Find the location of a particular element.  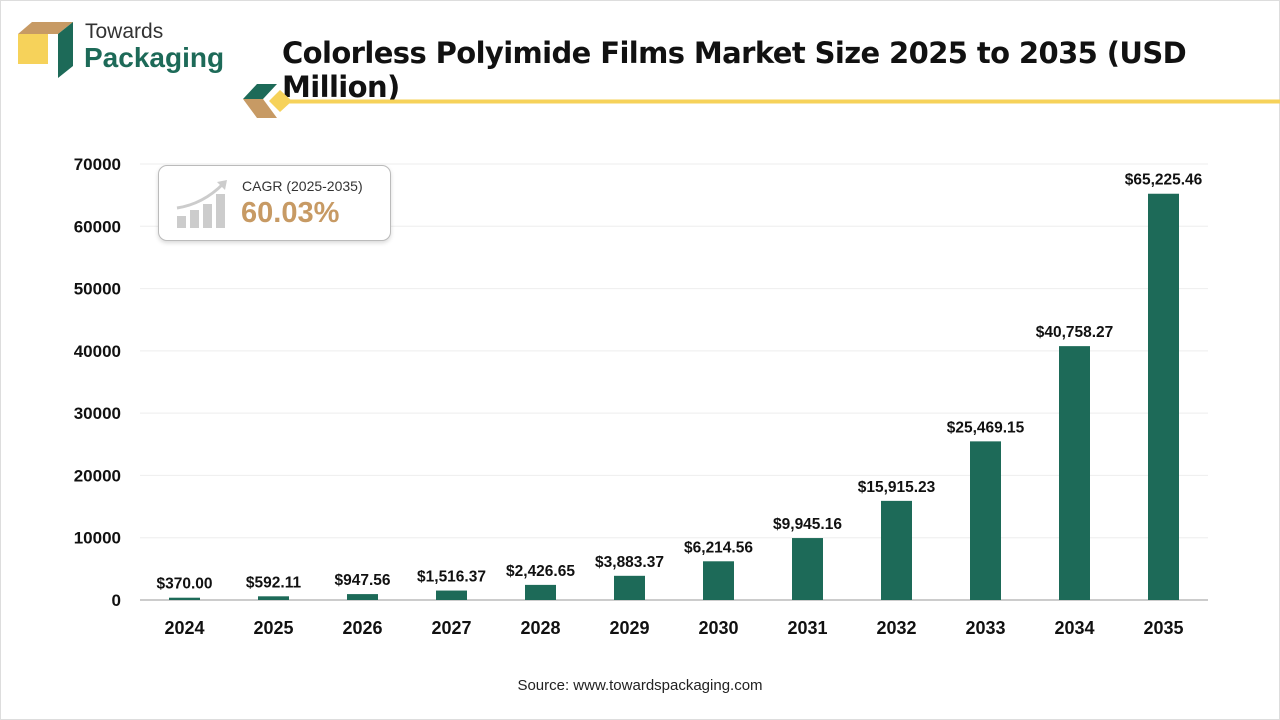

y-tick-label: 0 is located at coordinates (116, 600).